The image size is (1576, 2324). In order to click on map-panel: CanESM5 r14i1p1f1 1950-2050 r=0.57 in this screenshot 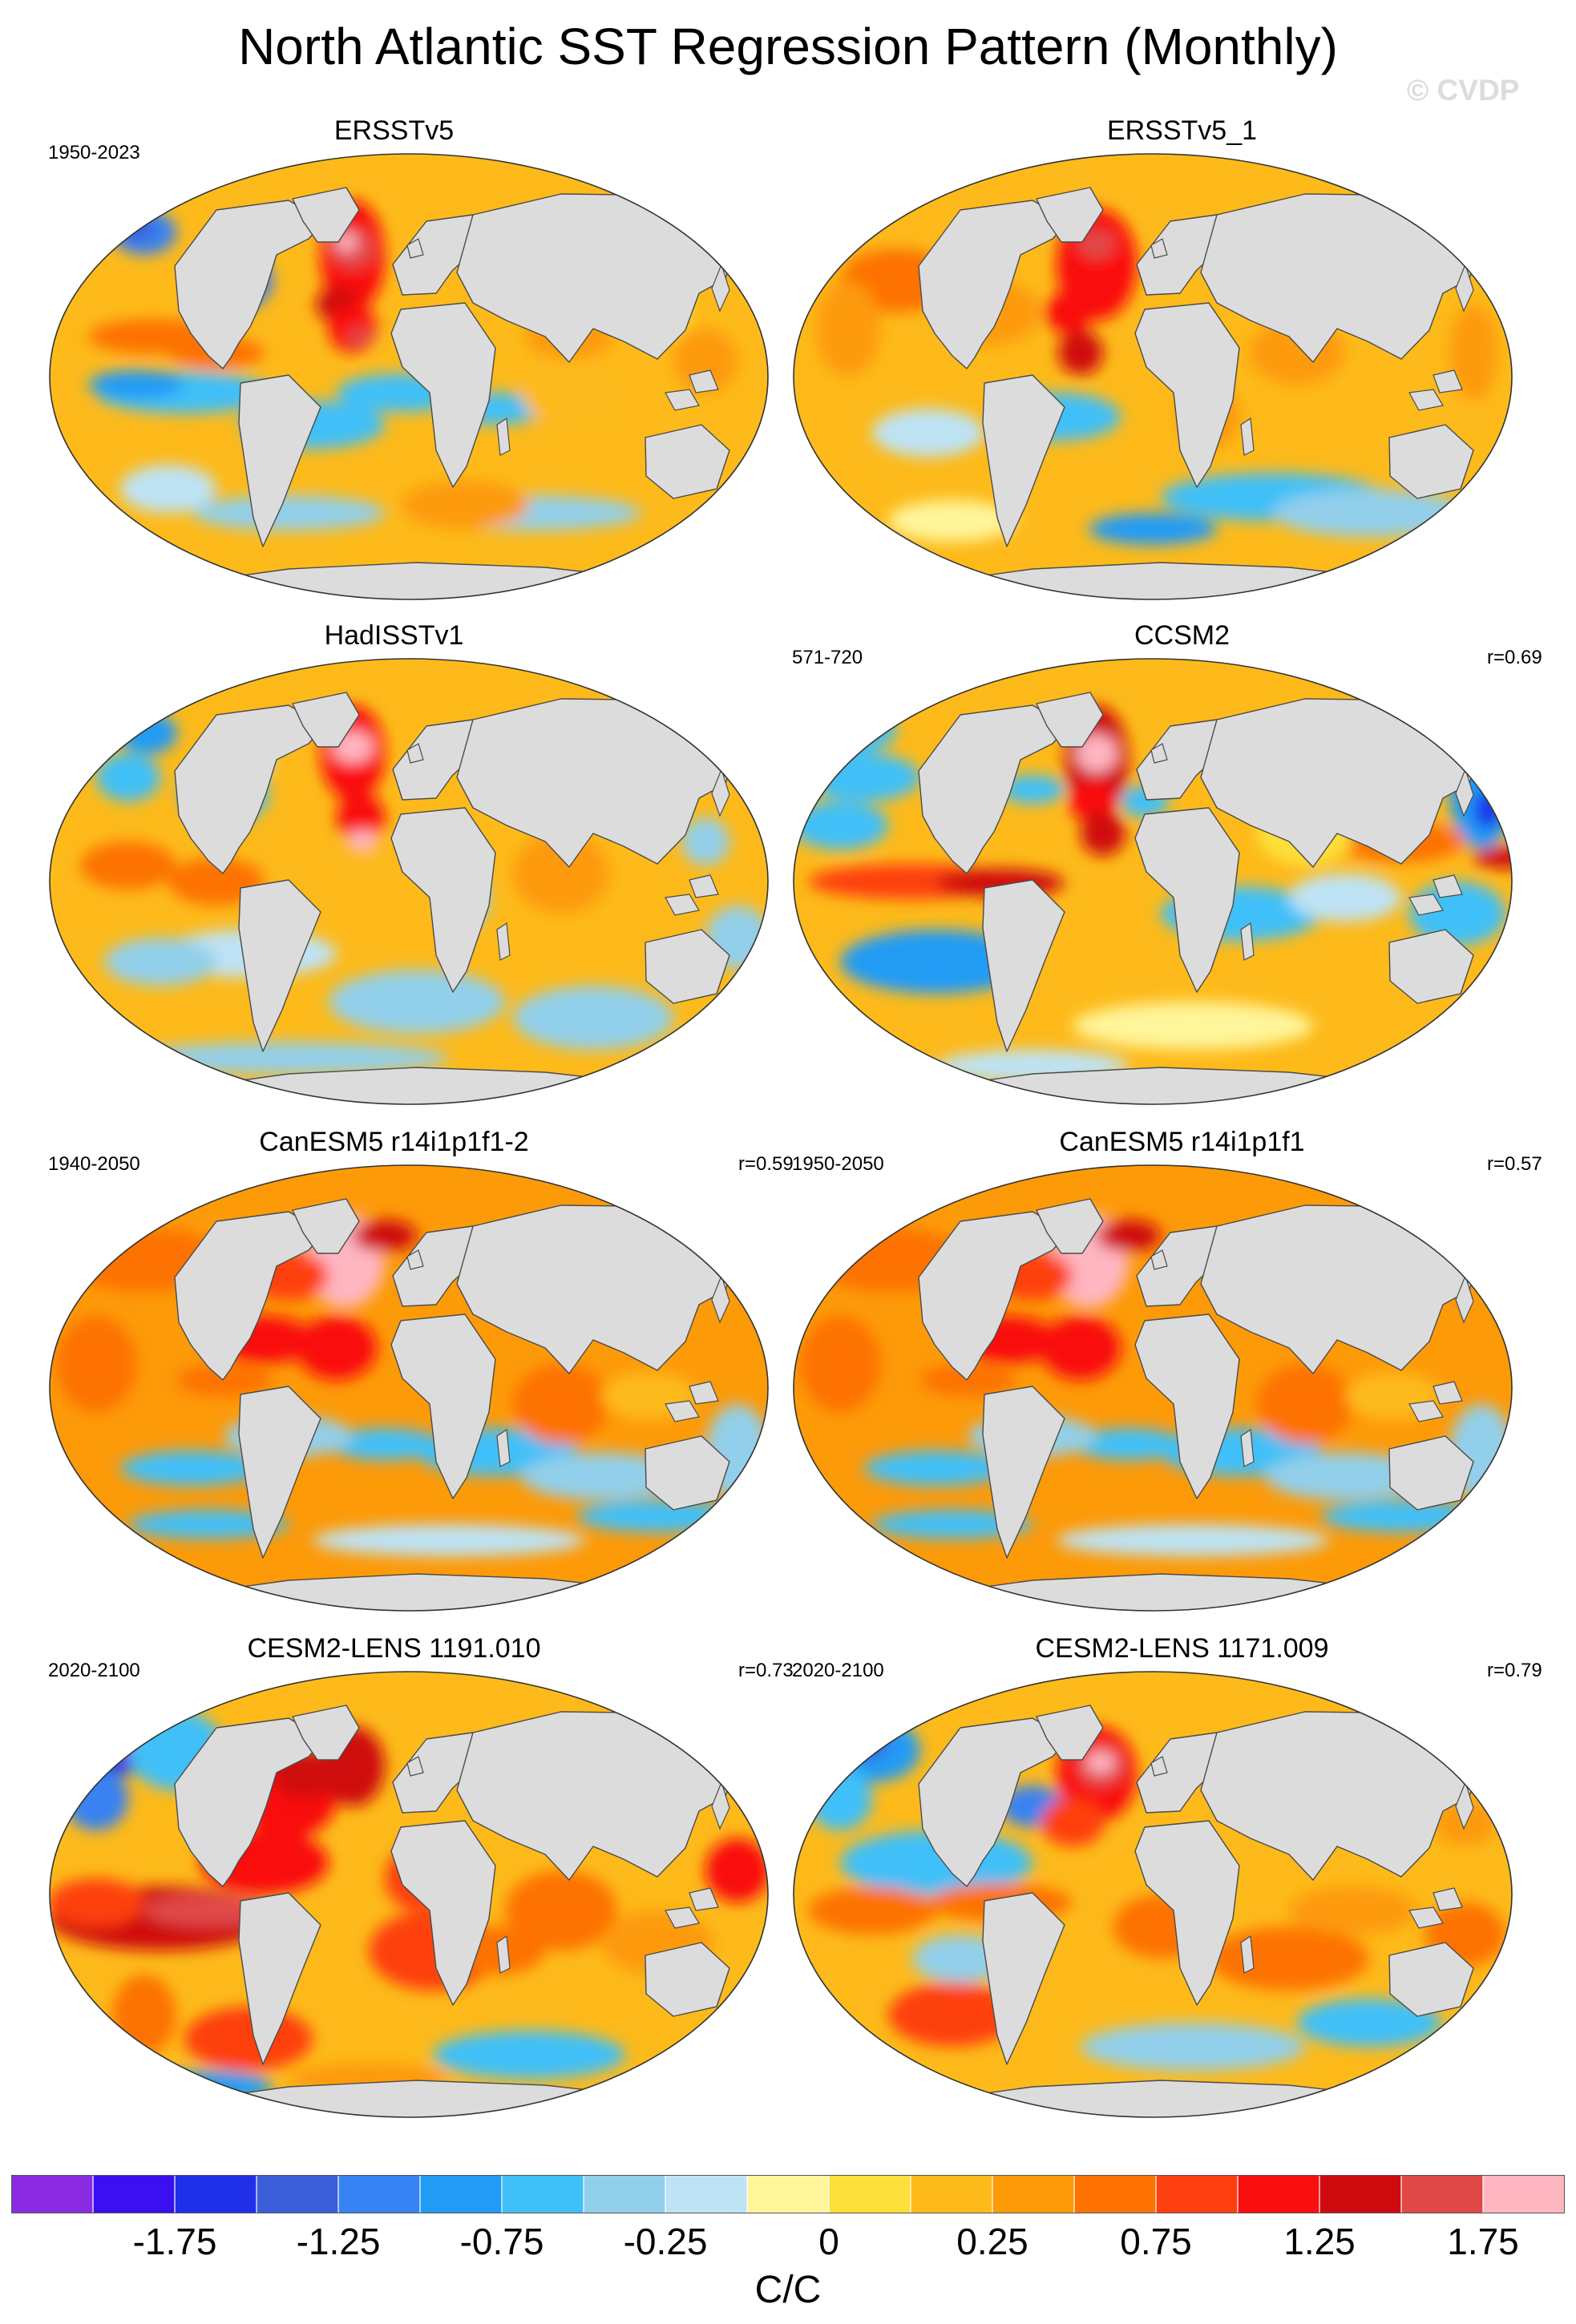, I will do `click(1182, 1372)`.